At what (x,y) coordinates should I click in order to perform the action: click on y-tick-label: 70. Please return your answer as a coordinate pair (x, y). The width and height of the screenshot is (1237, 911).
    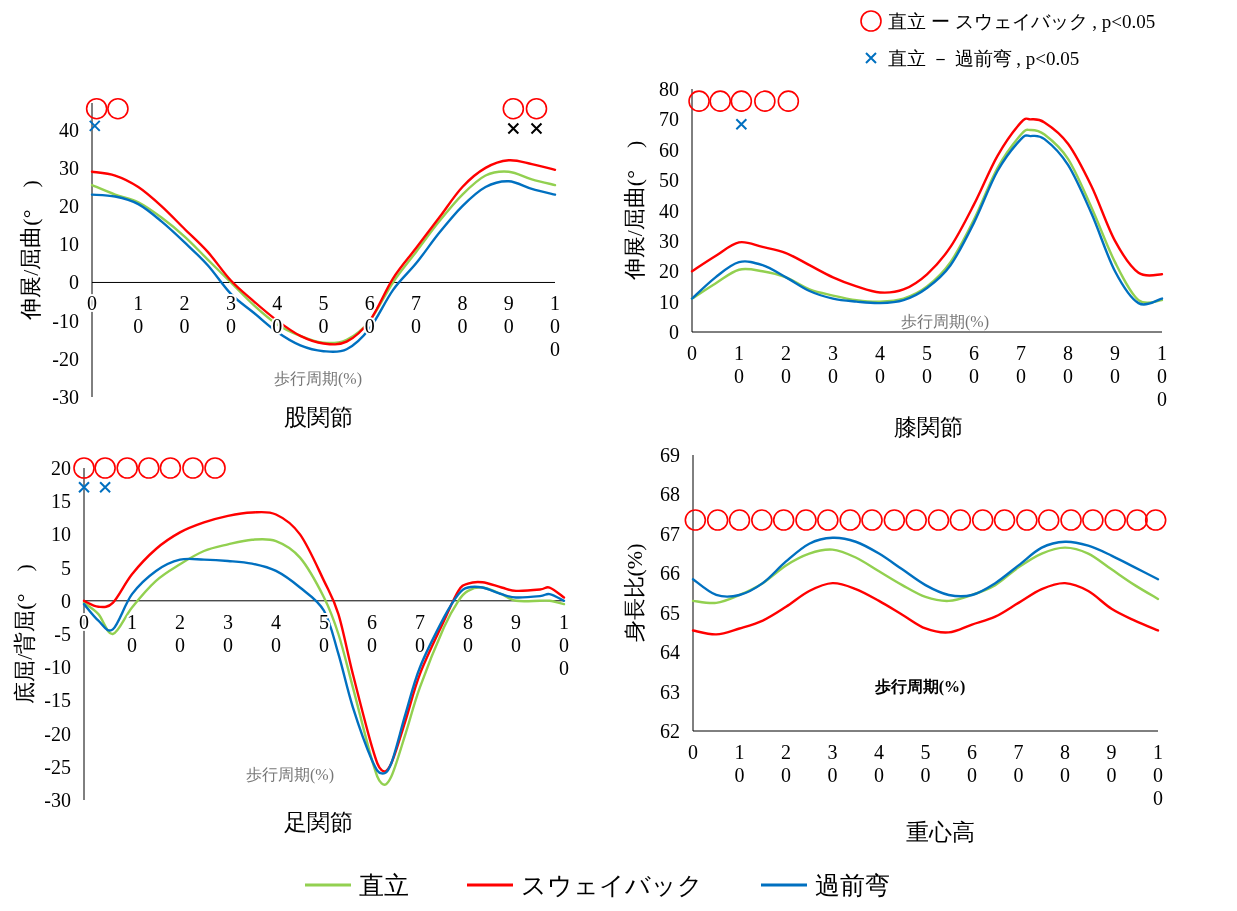
    Looking at the image, I should click on (669, 119).